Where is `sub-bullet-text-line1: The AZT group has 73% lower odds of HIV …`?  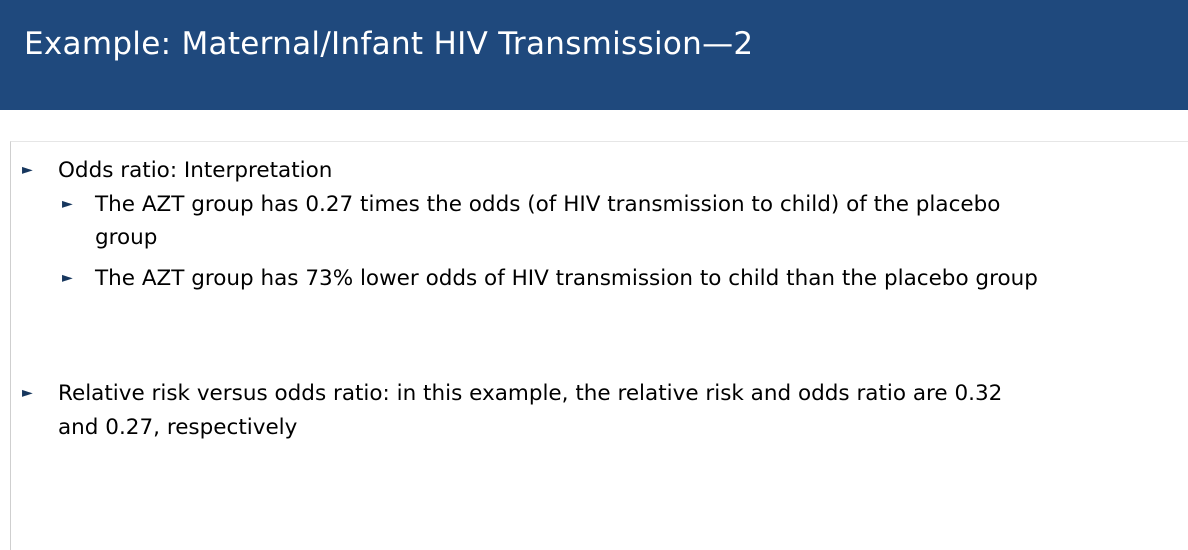
sub-bullet-text-line1: The AZT group has 73% lower odds of HIV … is located at coordinates (566, 278).